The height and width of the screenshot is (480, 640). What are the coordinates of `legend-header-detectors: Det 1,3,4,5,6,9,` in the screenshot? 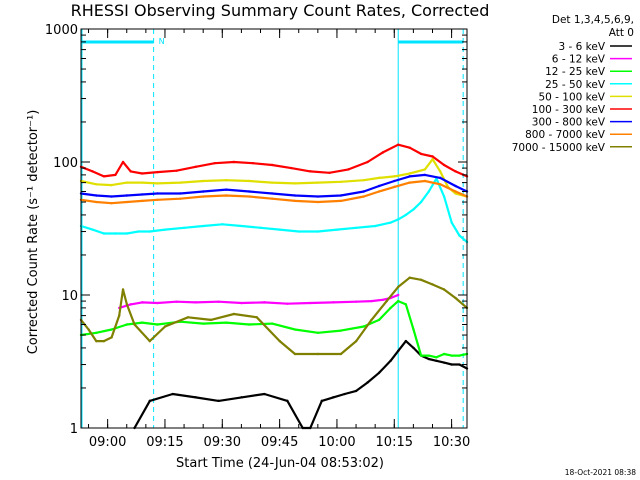 It's located at (593, 20).